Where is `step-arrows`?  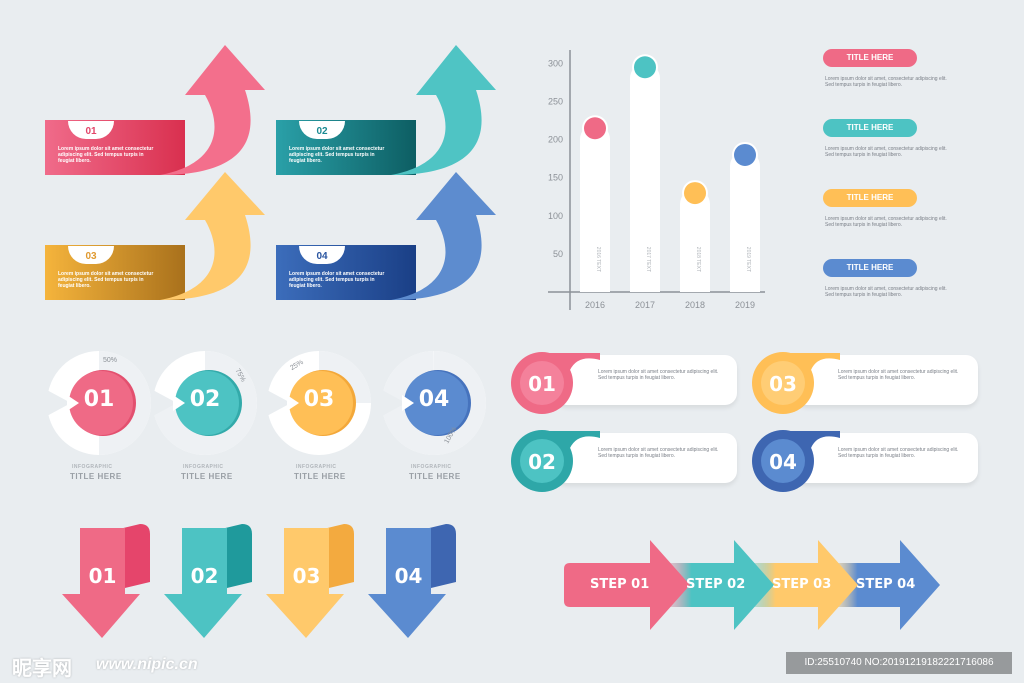
step-arrows is located at coordinates (752, 585).